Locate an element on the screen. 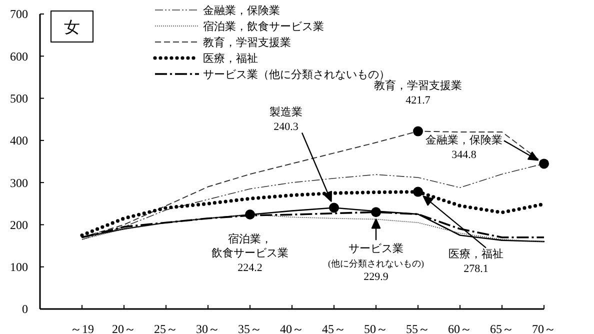 The image size is (594, 334). legend-label: 教育，学習支援業 is located at coordinates (247, 42).